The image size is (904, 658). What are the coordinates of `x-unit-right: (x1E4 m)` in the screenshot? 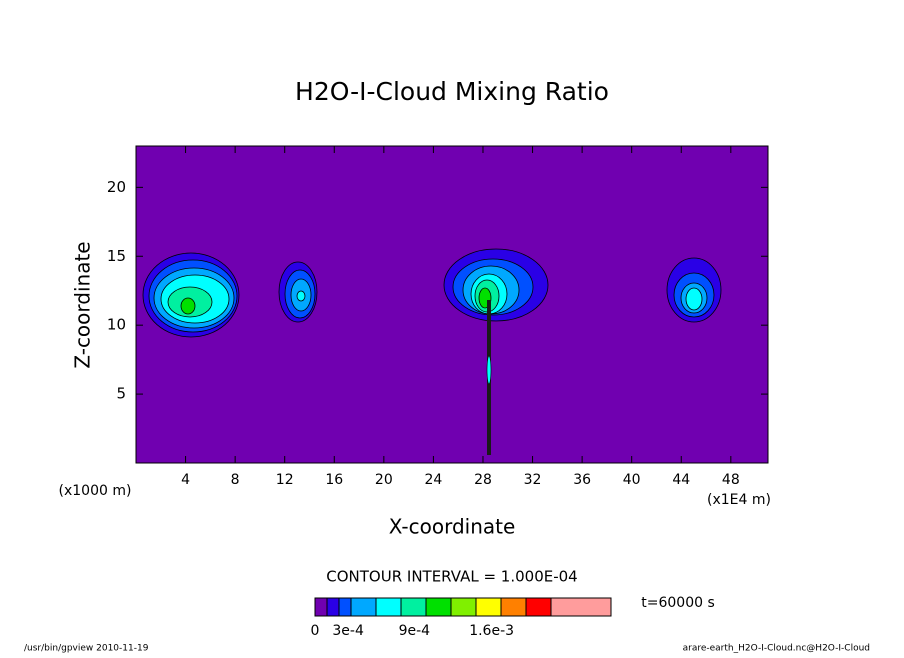 It's located at (739, 500).